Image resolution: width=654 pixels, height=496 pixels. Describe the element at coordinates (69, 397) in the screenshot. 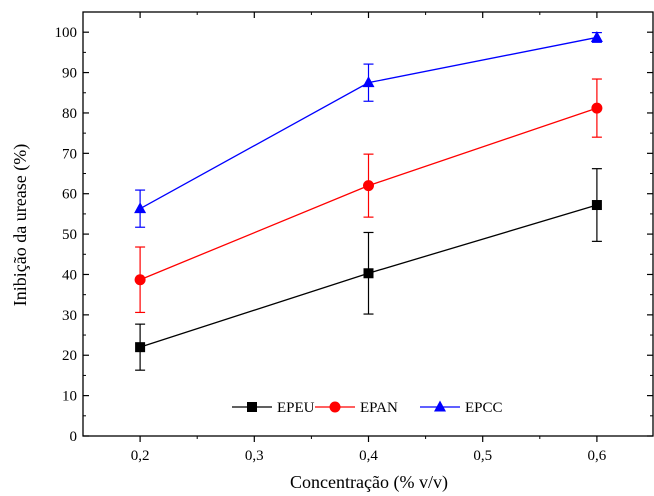

I see `y-tick-label: 10` at that location.